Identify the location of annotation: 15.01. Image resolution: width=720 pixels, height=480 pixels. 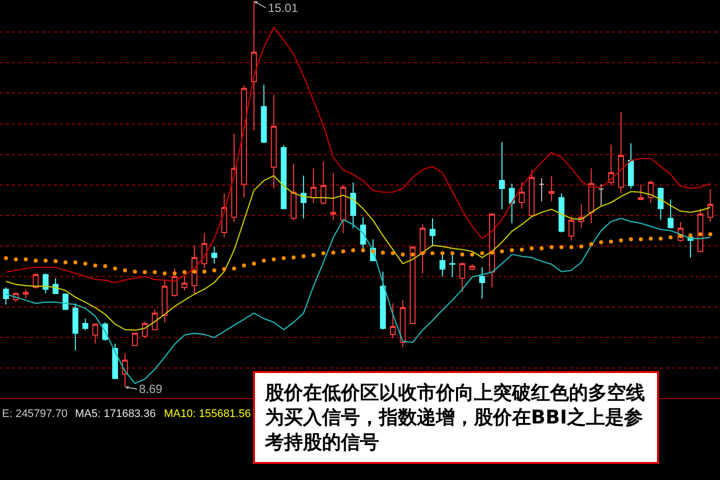
(283, 8).